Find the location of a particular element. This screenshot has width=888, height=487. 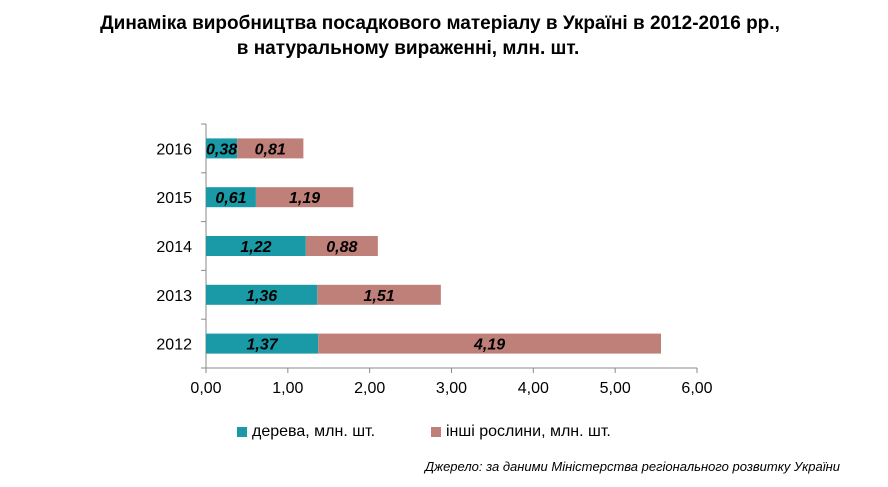

legend-label-trees: дерева, млн. шт. is located at coordinates (314, 431).